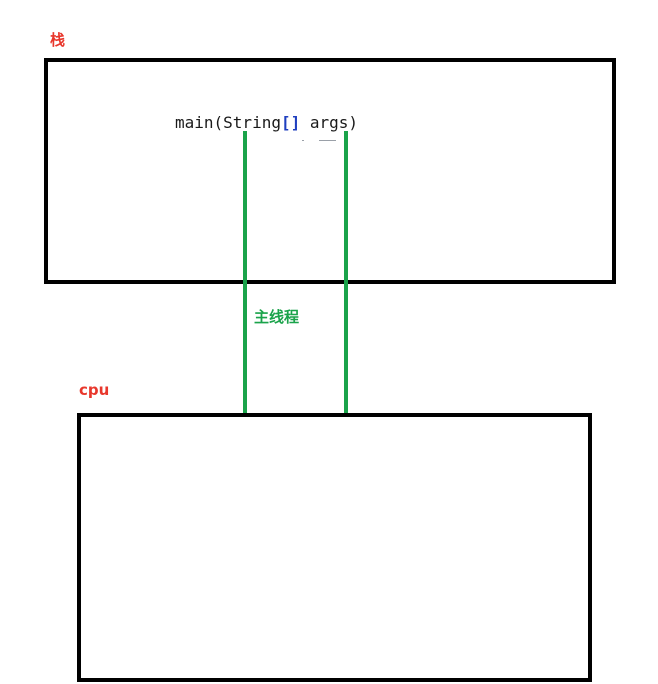 This screenshot has width=658, height=684. What do you see at coordinates (346, 272) in the screenshot?
I see `thread-line-right` at bounding box center [346, 272].